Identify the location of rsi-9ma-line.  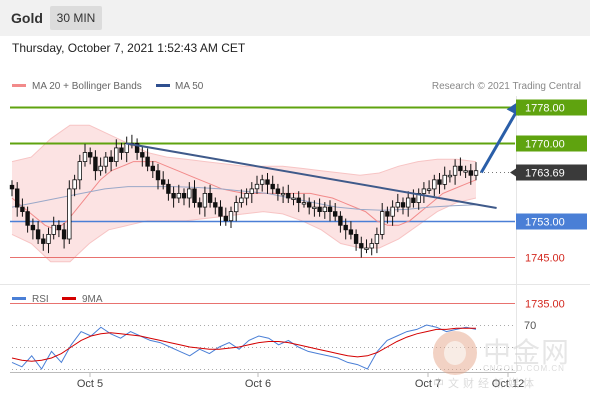
(243, 344).